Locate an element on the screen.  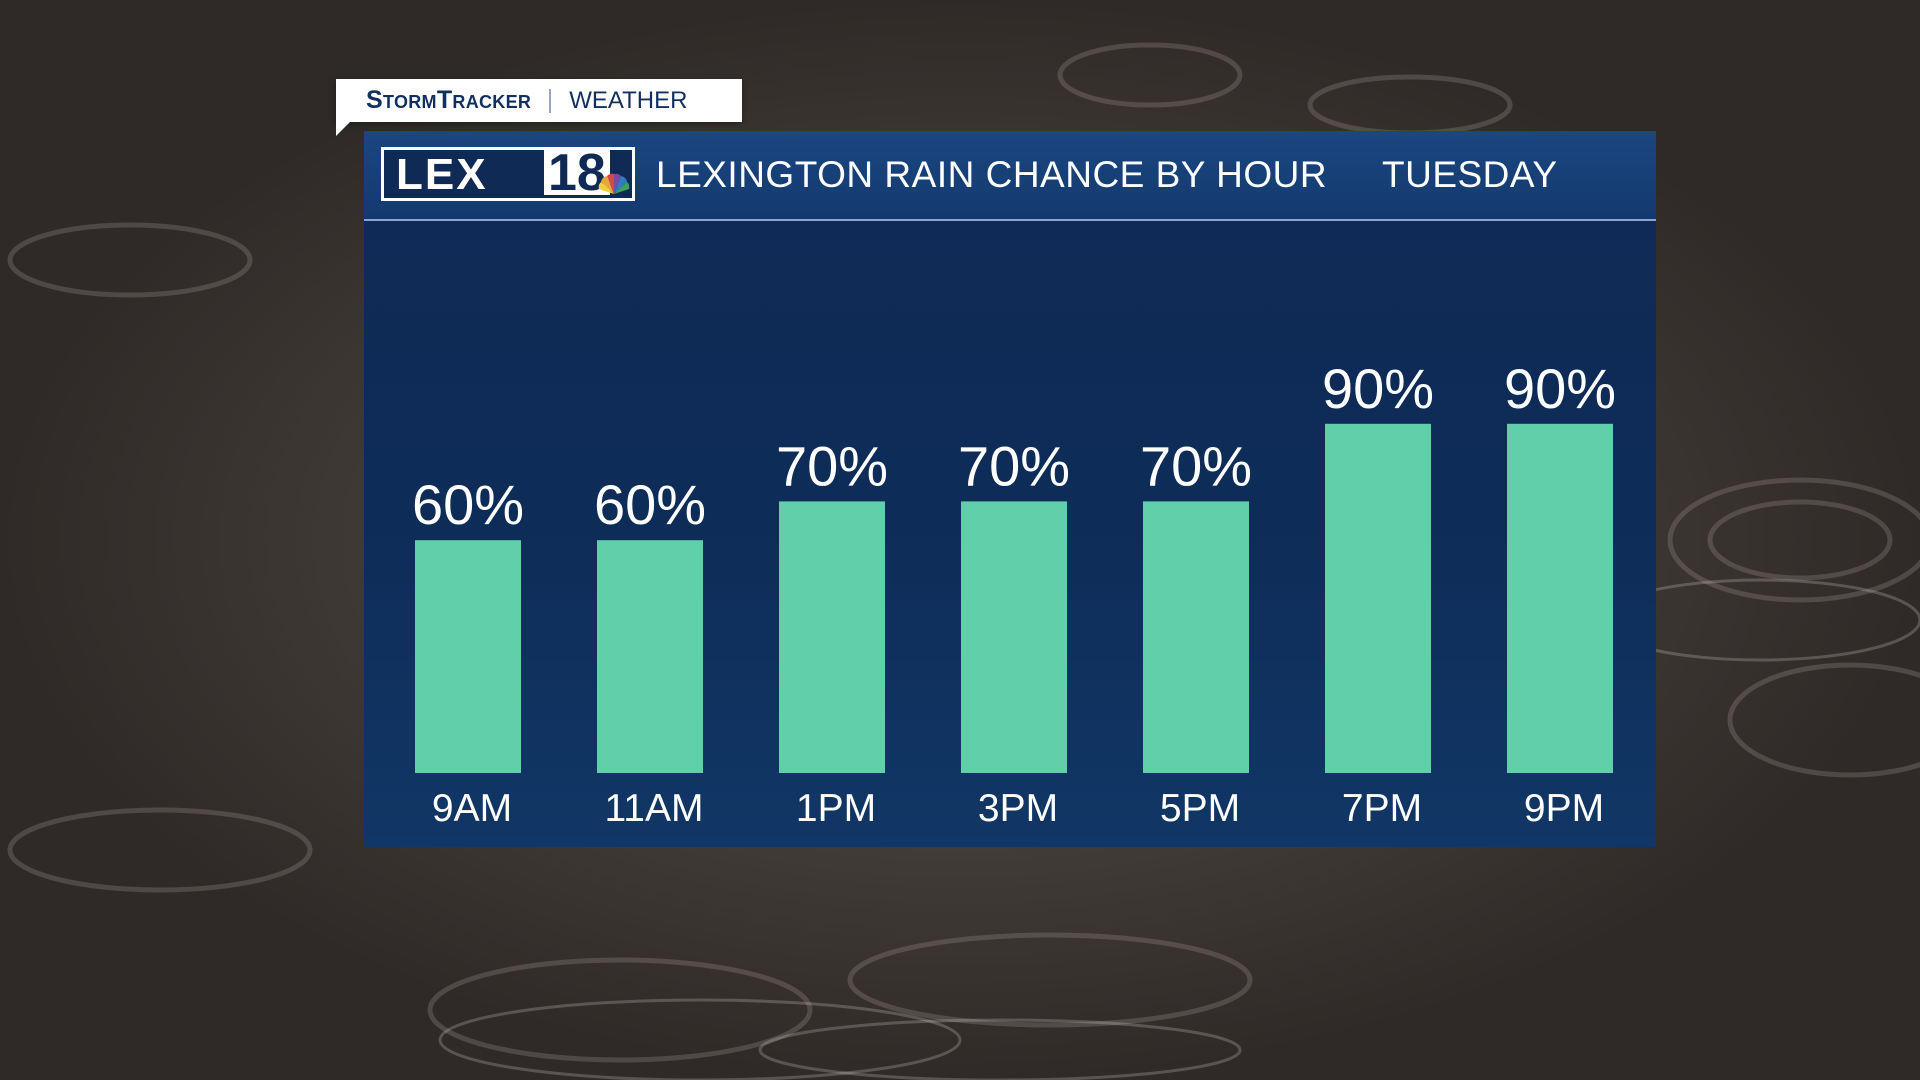
bar-3pm is located at coordinates (1014, 637).